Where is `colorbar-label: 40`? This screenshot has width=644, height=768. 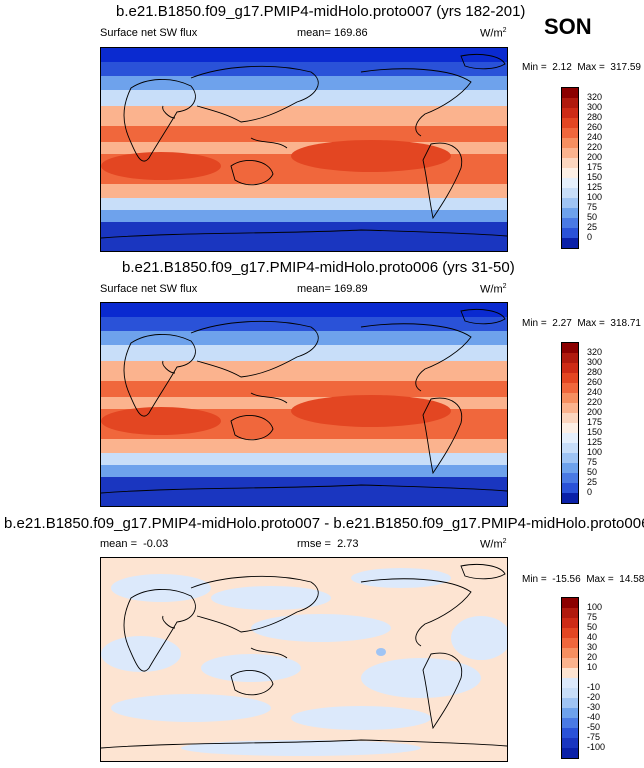 colorbar-label: 40 is located at coordinates (592, 637).